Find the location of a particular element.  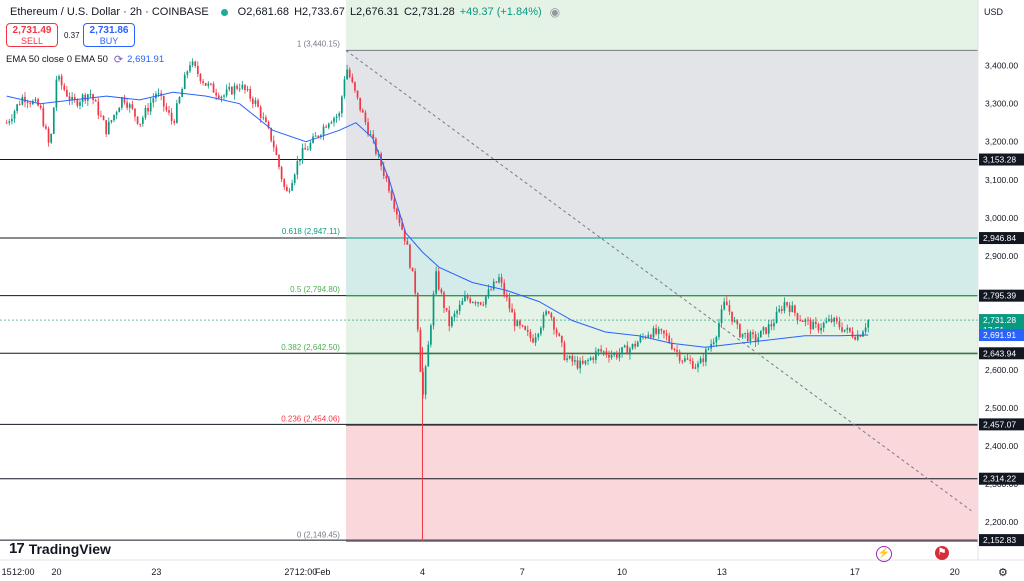

high-value: H2,733.67 is located at coordinates (319, 12).